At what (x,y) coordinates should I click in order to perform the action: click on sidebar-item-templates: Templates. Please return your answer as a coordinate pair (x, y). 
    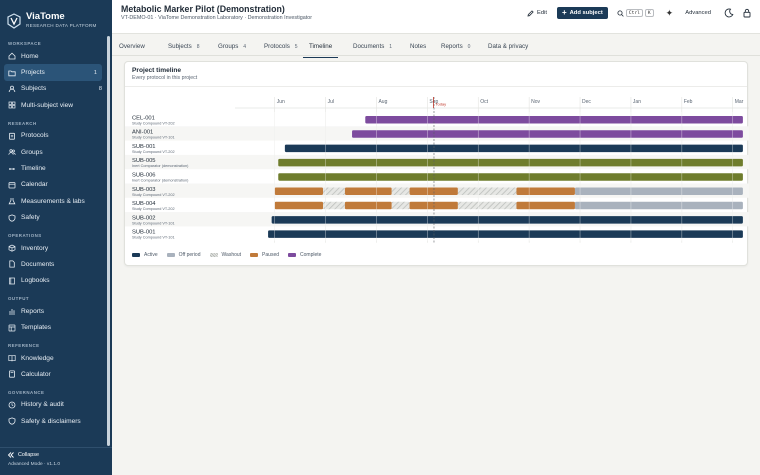
    Looking at the image, I should click on (54, 327).